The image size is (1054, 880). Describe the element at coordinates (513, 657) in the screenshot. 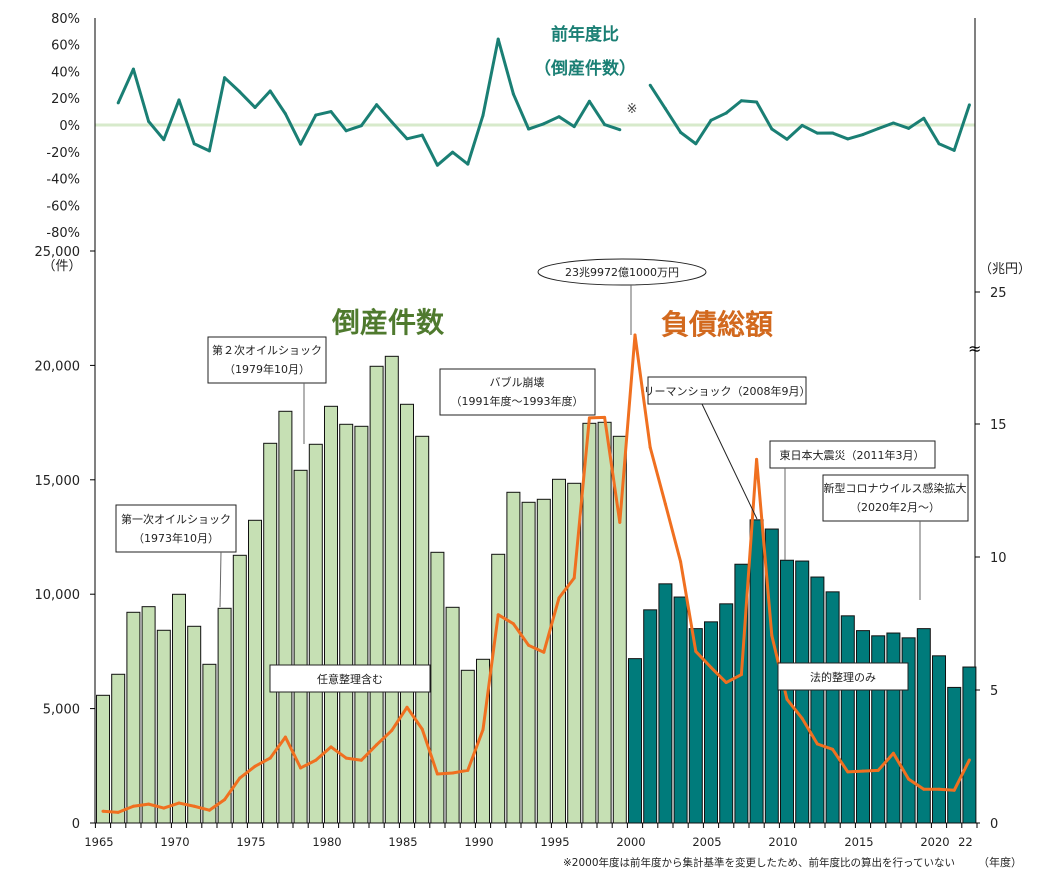

I see `bar-1992` at that location.